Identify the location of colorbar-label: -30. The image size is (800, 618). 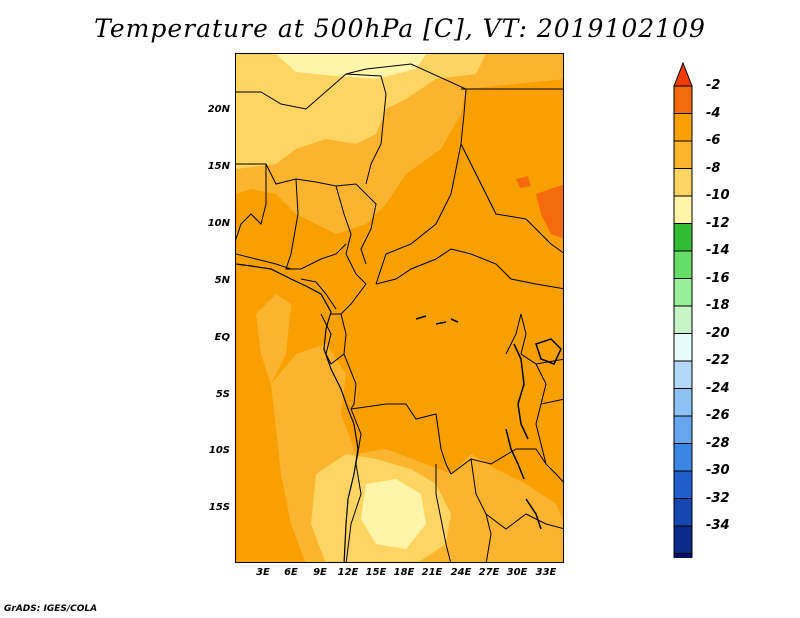
(718, 470).